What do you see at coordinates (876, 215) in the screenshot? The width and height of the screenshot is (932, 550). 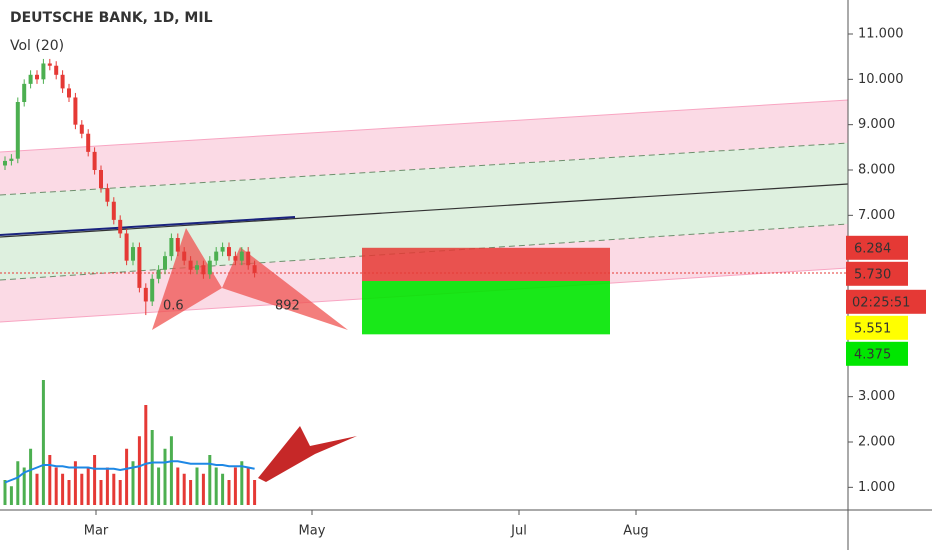 I see `y-tick-label: 7.000` at bounding box center [876, 215].